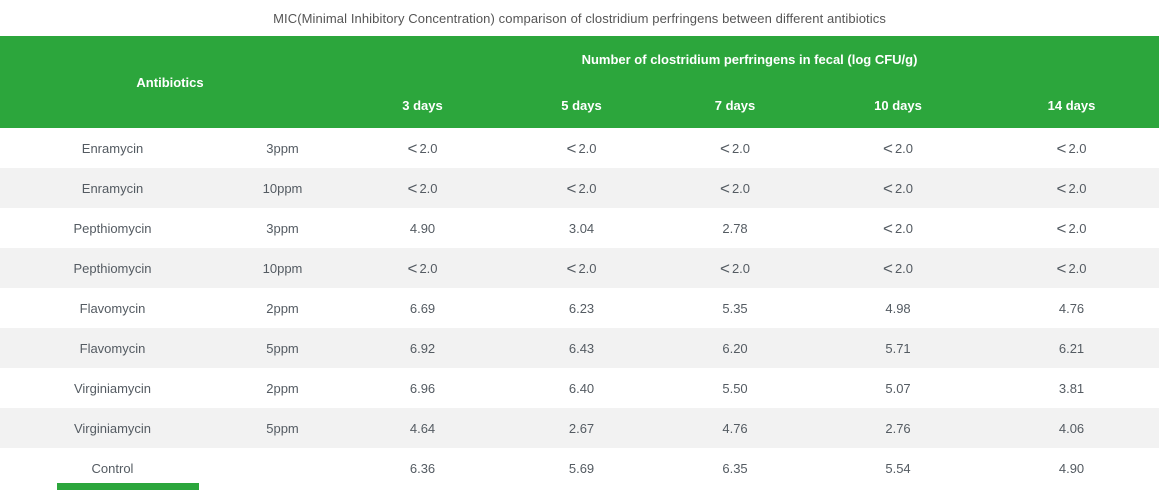 The image size is (1159, 490). I want to click on header-day-5: 5 days, so click(582, 105).